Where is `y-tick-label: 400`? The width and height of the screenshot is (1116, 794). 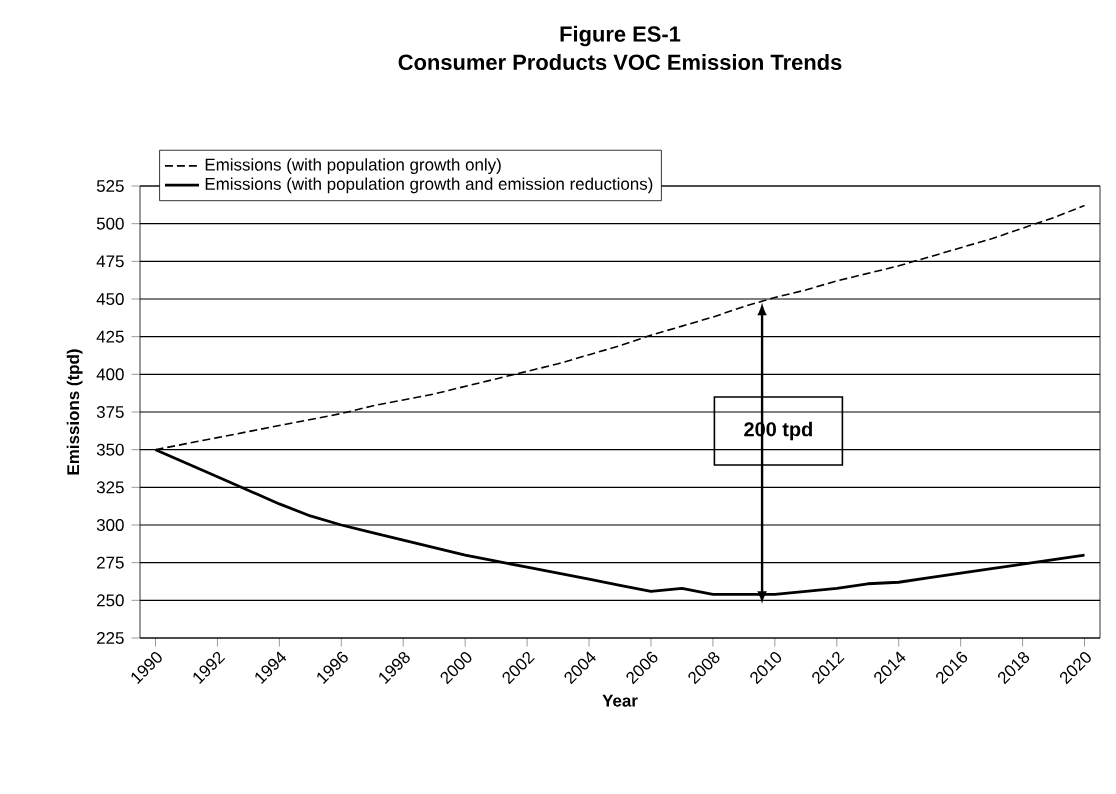 y-tick-label: 400 is located at coordinates (110, 374).